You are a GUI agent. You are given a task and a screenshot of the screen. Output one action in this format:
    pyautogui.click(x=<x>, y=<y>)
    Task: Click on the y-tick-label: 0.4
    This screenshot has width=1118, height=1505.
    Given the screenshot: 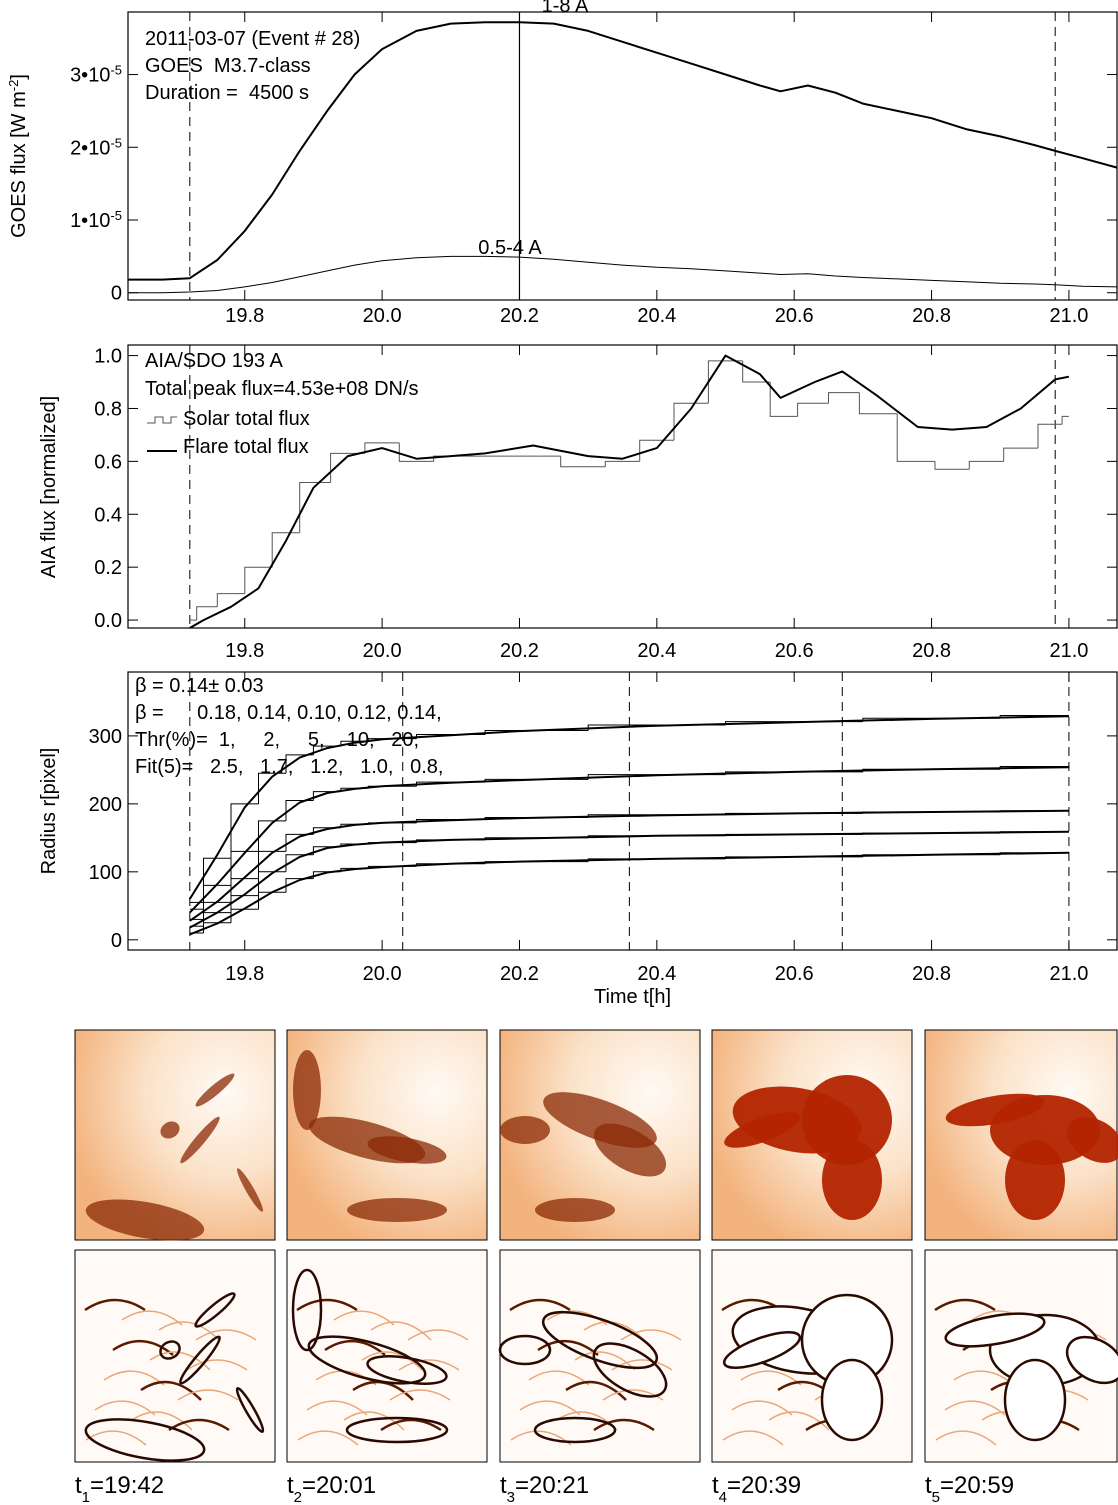 What is the action you would take?
    pyautogui.click(x=108, y=515)
    